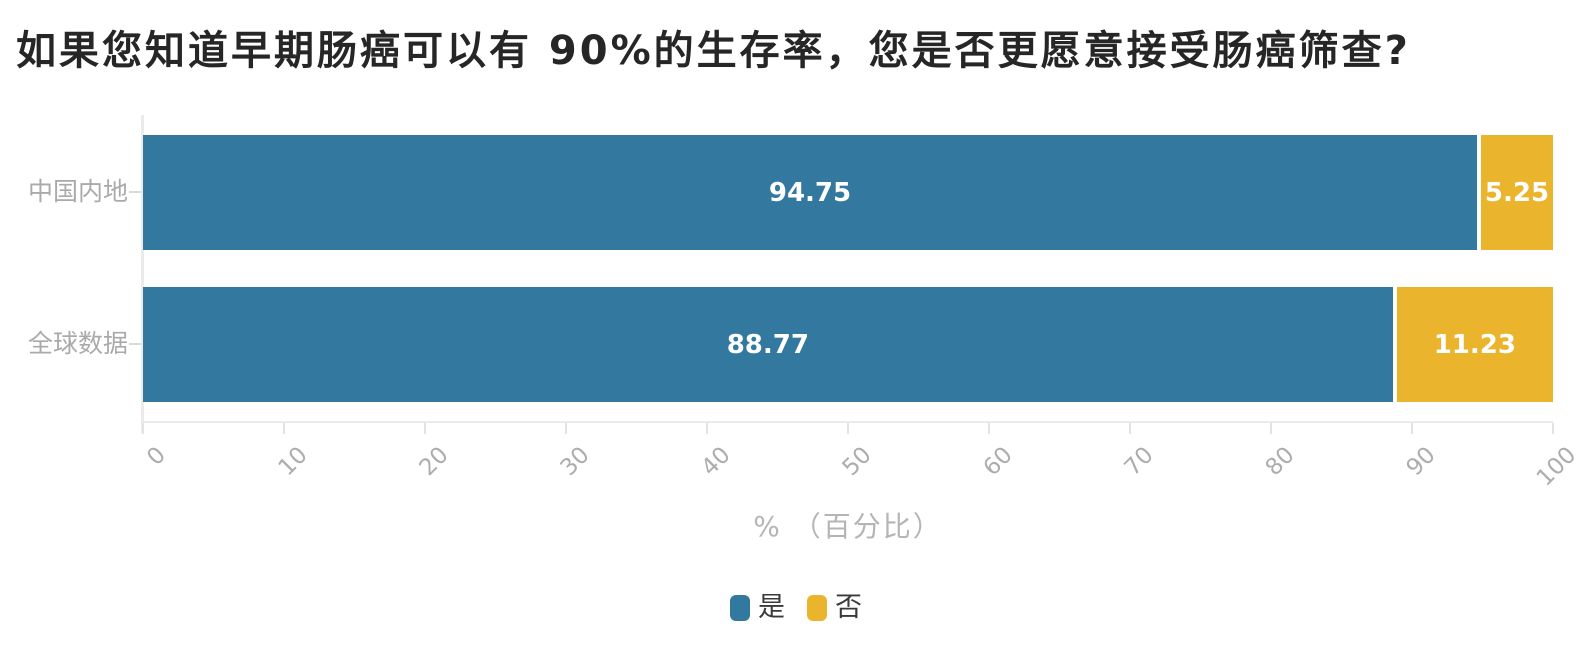 Image resolution: width=1592 pixels, height=650 pixels. I want to click on bar-value-label: 5.25, so click(1517, 192).